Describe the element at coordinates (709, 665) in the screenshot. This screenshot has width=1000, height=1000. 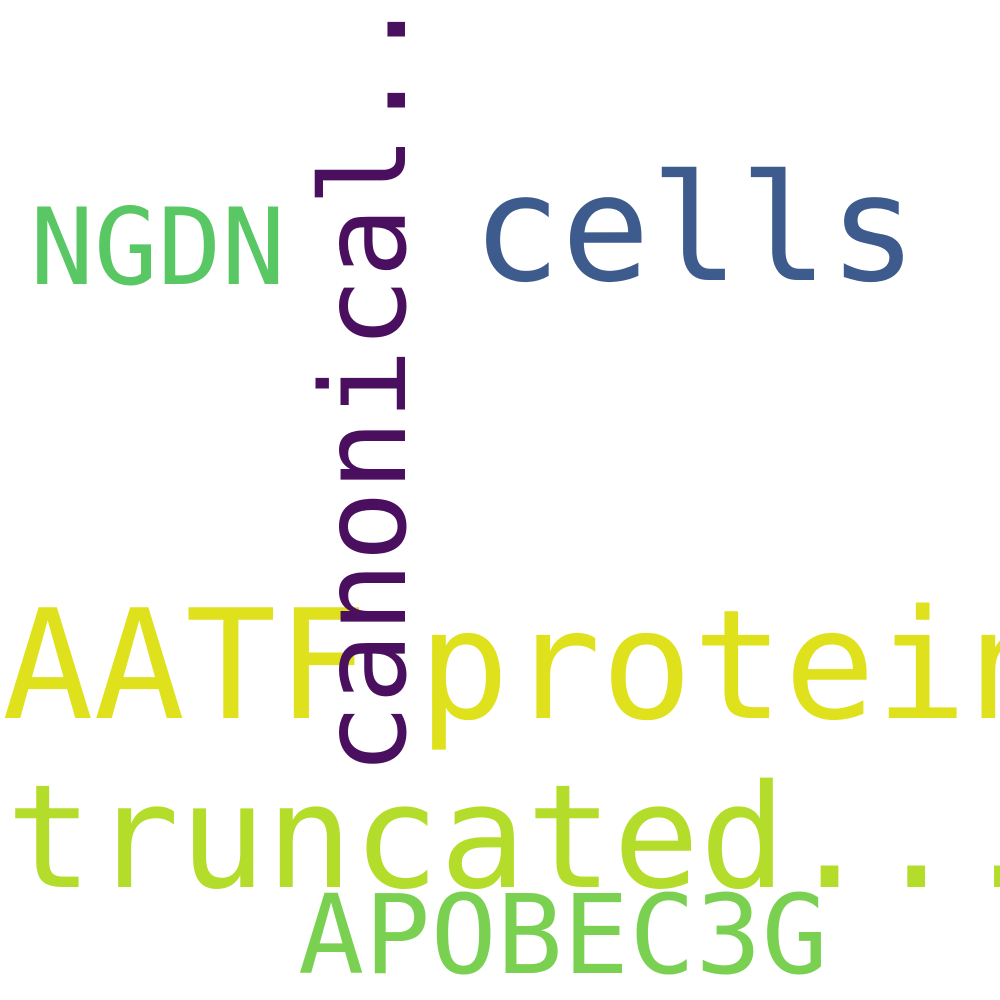
I see `word-protein: protein` at that location.